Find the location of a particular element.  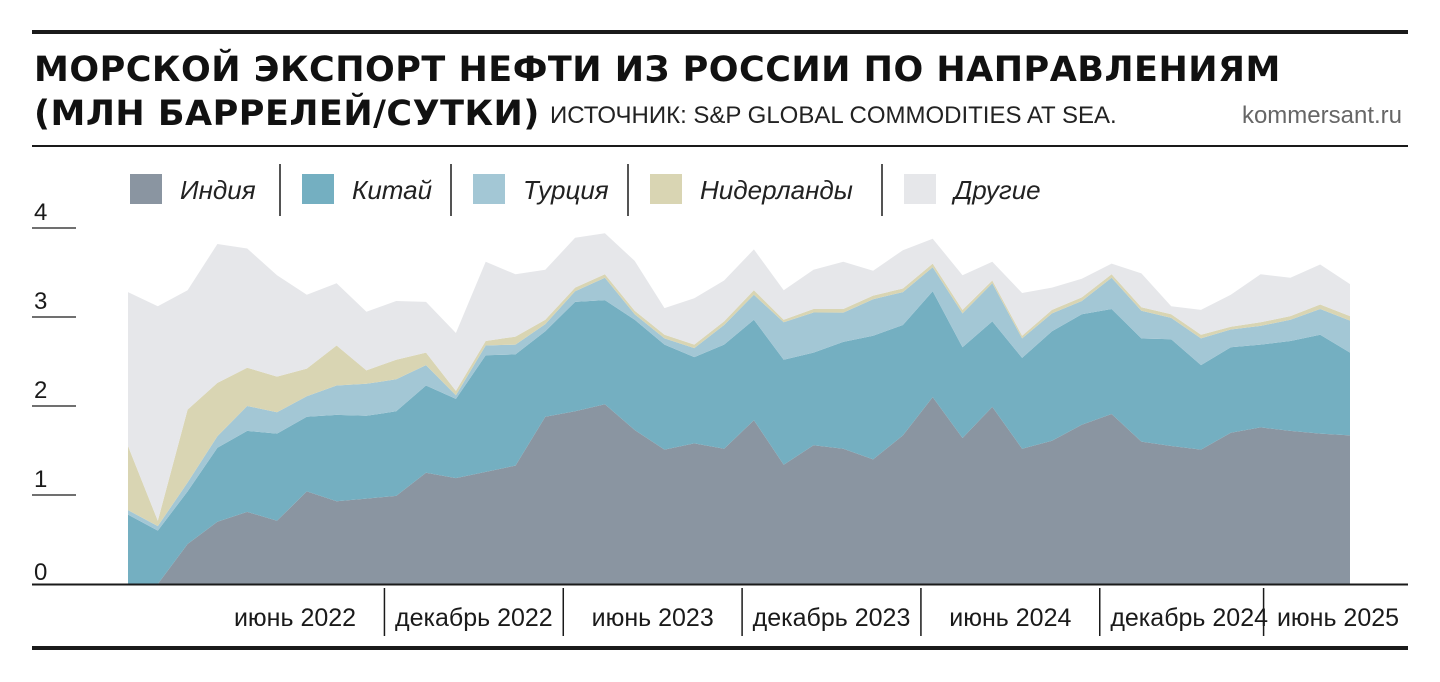

y-tick-label-0: 0 is located at coordinates (40, 572).